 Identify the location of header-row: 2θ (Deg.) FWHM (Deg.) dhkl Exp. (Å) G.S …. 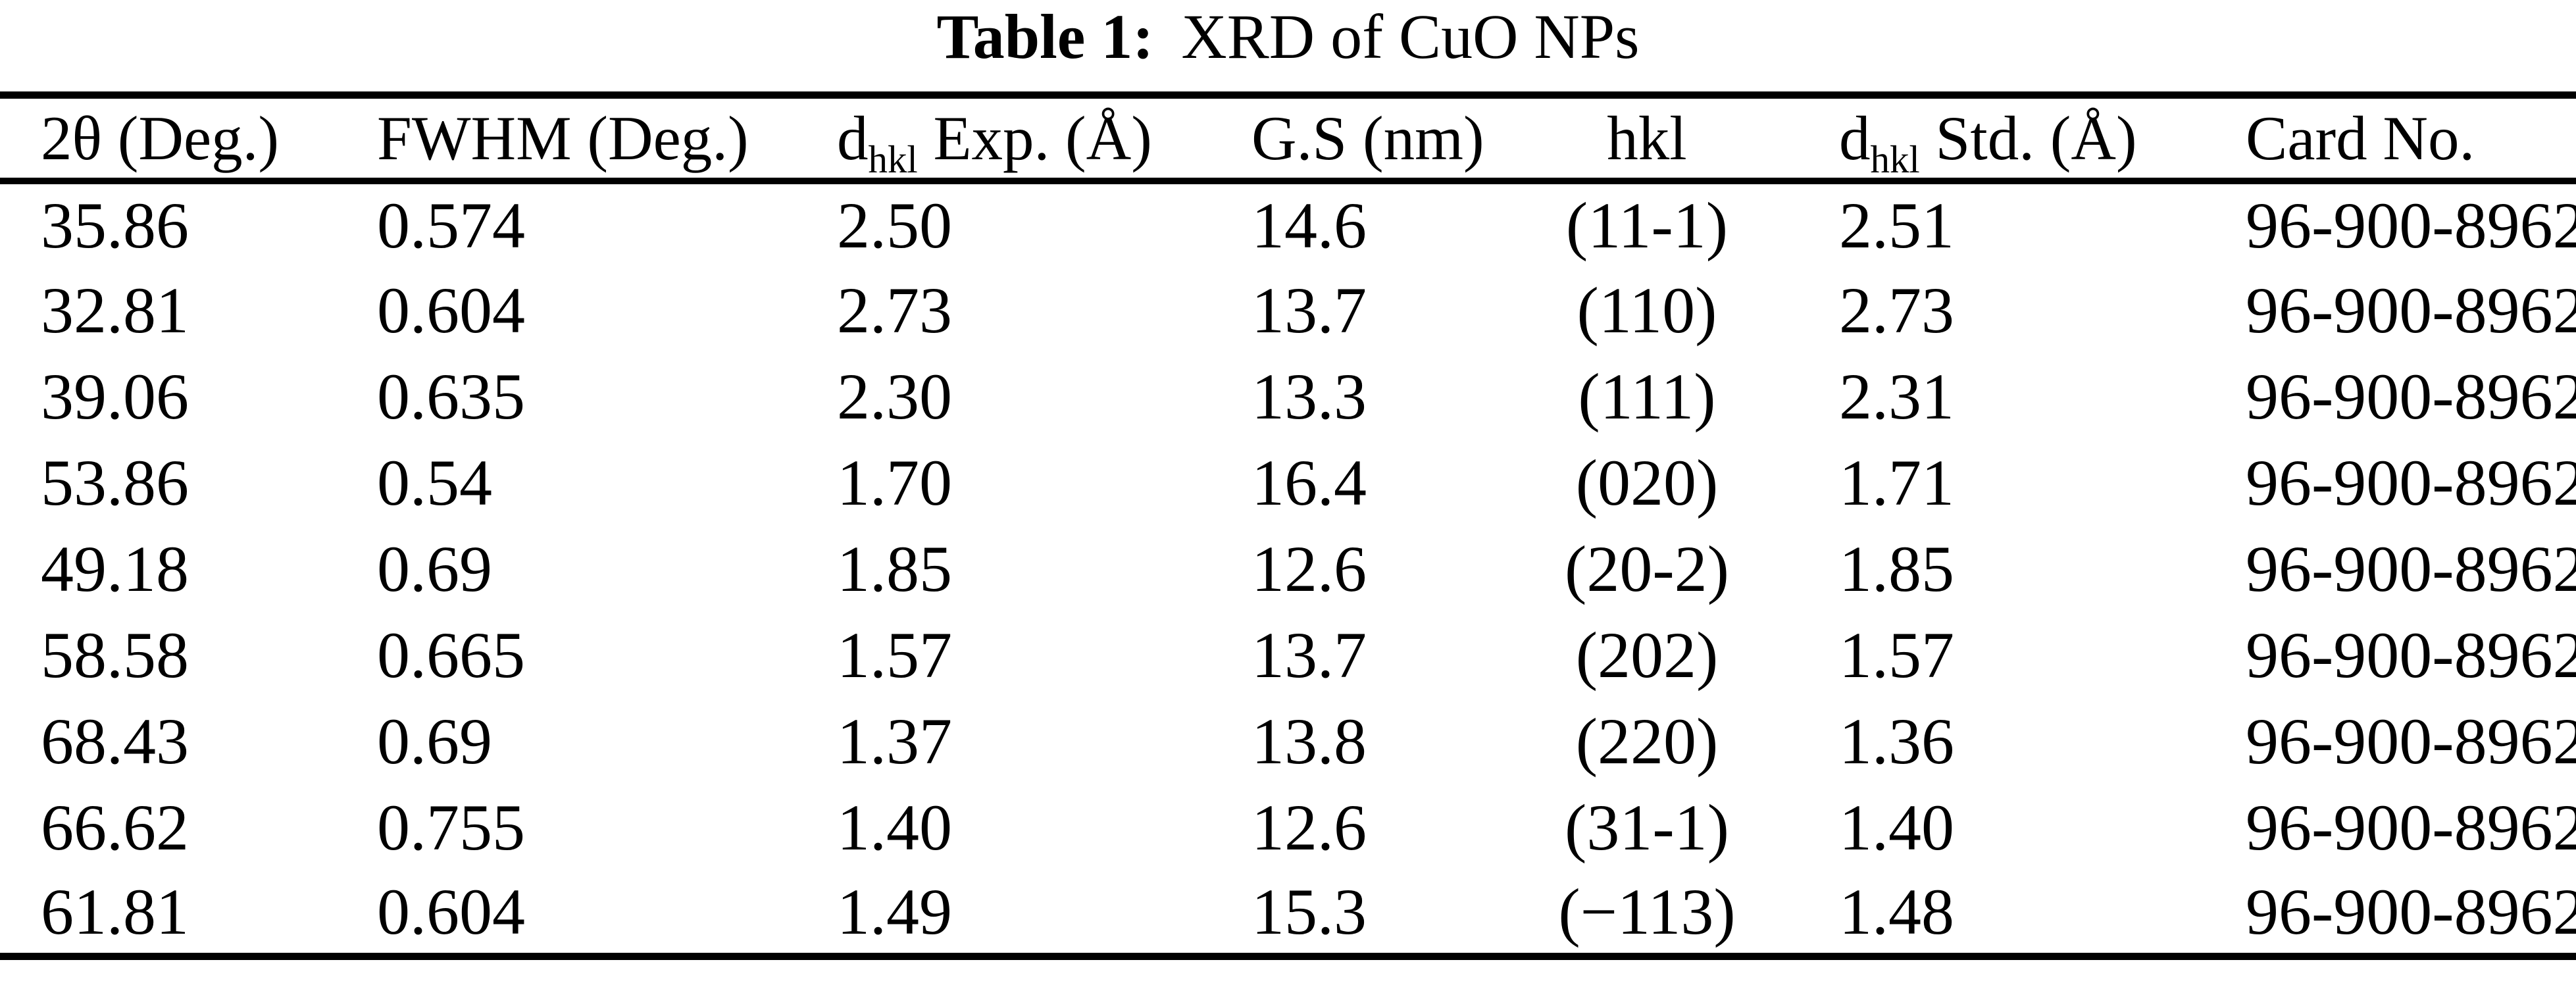
(1288, 138).